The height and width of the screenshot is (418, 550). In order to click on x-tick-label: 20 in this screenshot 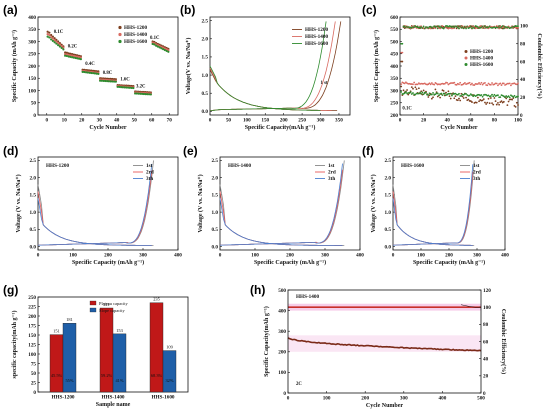, I will do `click(82, 121)`.